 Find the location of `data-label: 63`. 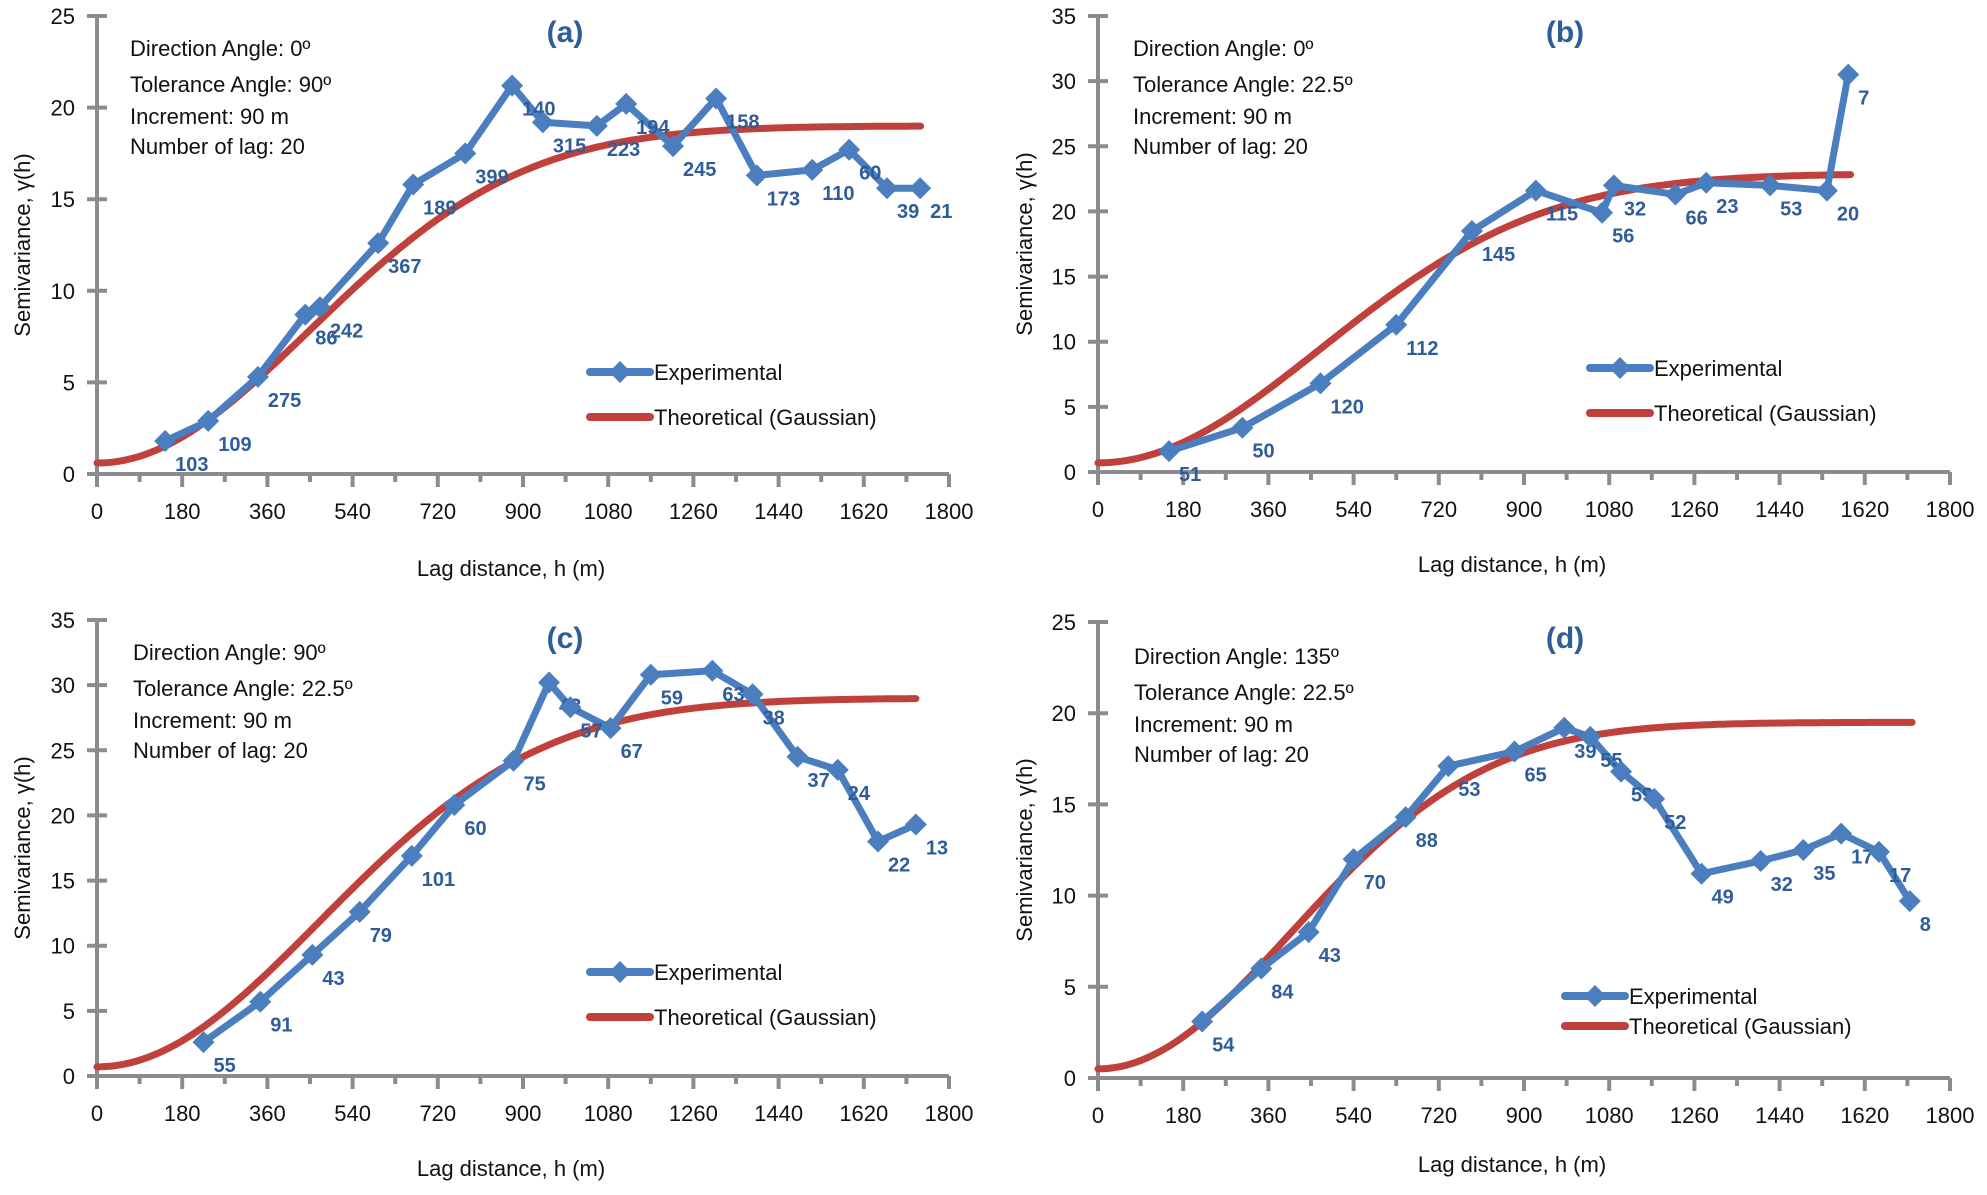

data-label: 63 is located at coordinates (733, 695).